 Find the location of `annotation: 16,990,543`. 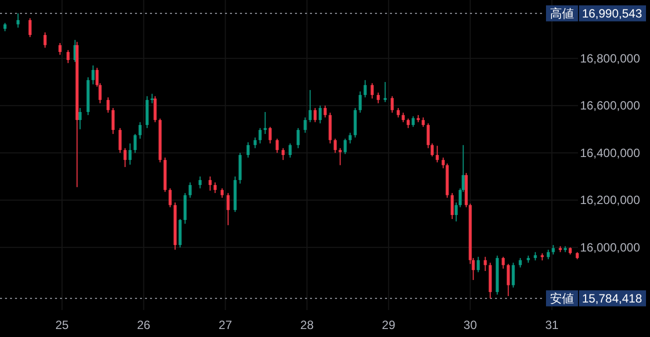

annotation: 16,990,543 is located at coordinates (612, 13).